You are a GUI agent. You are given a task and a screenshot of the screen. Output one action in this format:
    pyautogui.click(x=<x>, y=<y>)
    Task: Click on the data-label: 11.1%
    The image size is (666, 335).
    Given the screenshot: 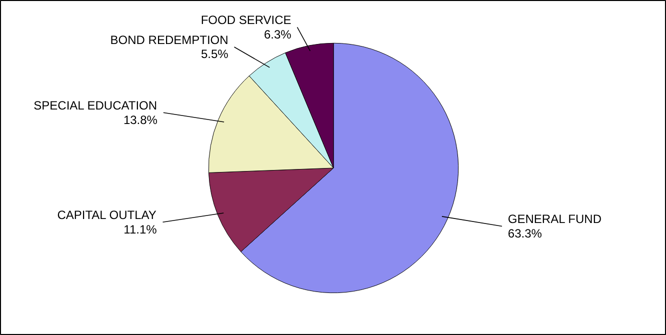 What is the action you would take?
    pyautogui.click(x=141, y=229)
    